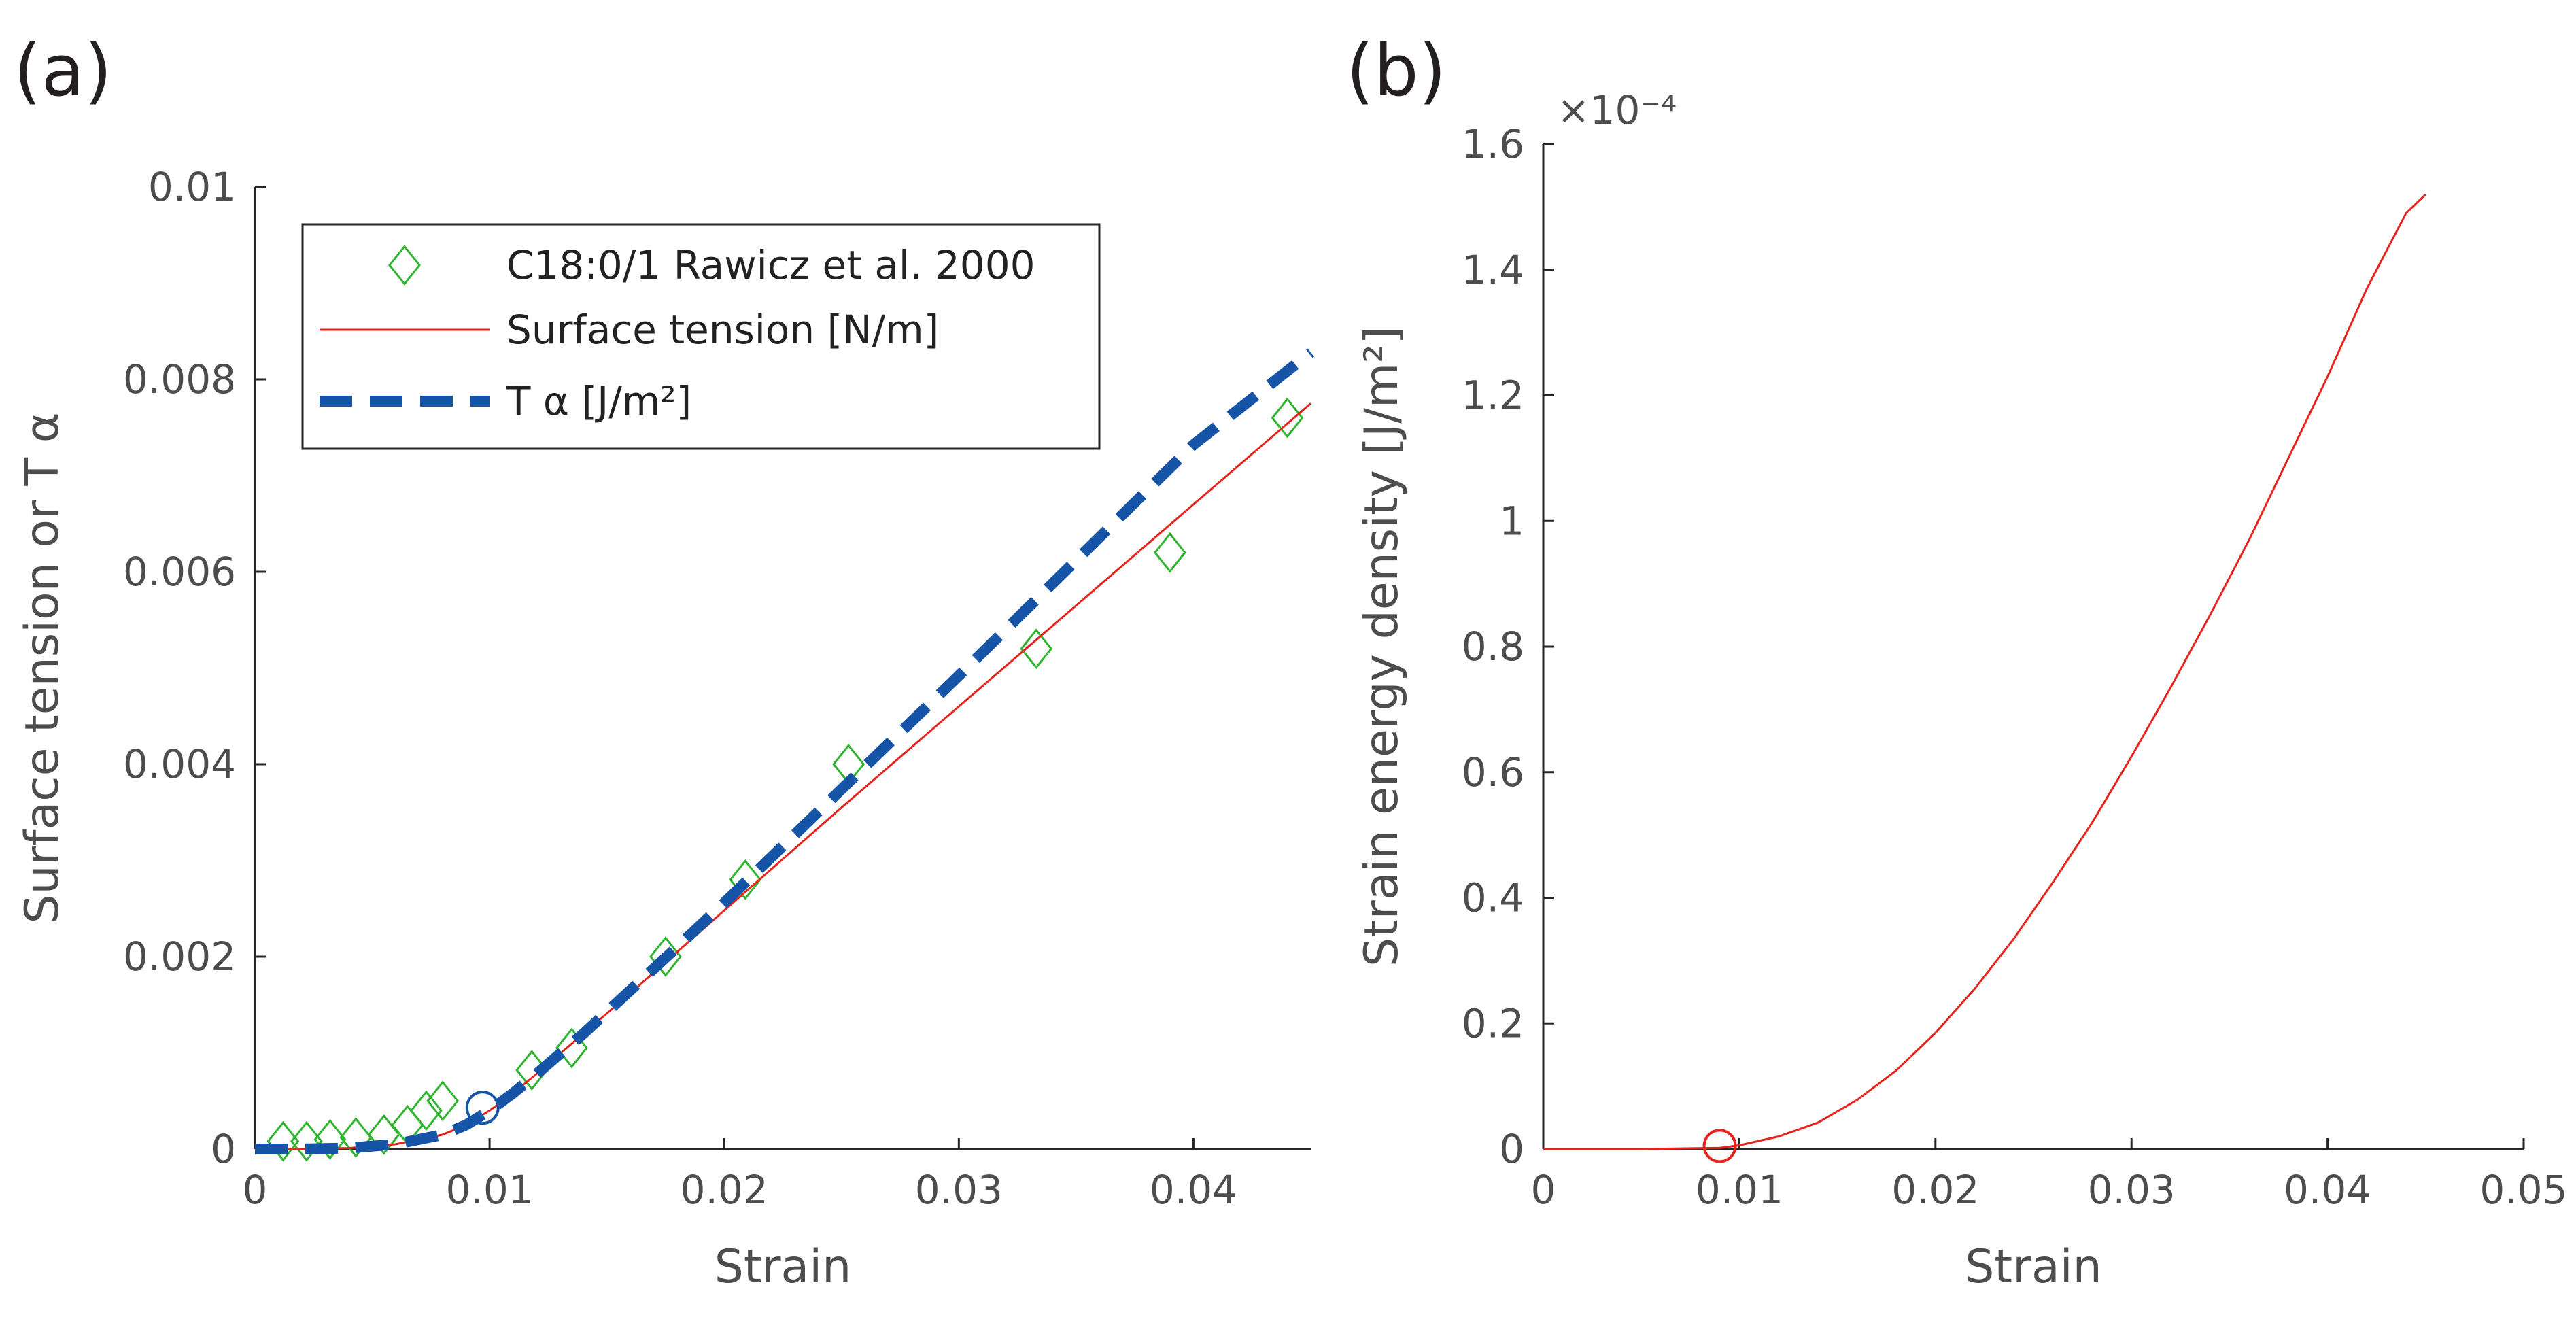  What do you see at coordinates (2523, 1190) in the screenshot?
I see `x-tick-label: 0.05` at bounding box center [2523, 1190].